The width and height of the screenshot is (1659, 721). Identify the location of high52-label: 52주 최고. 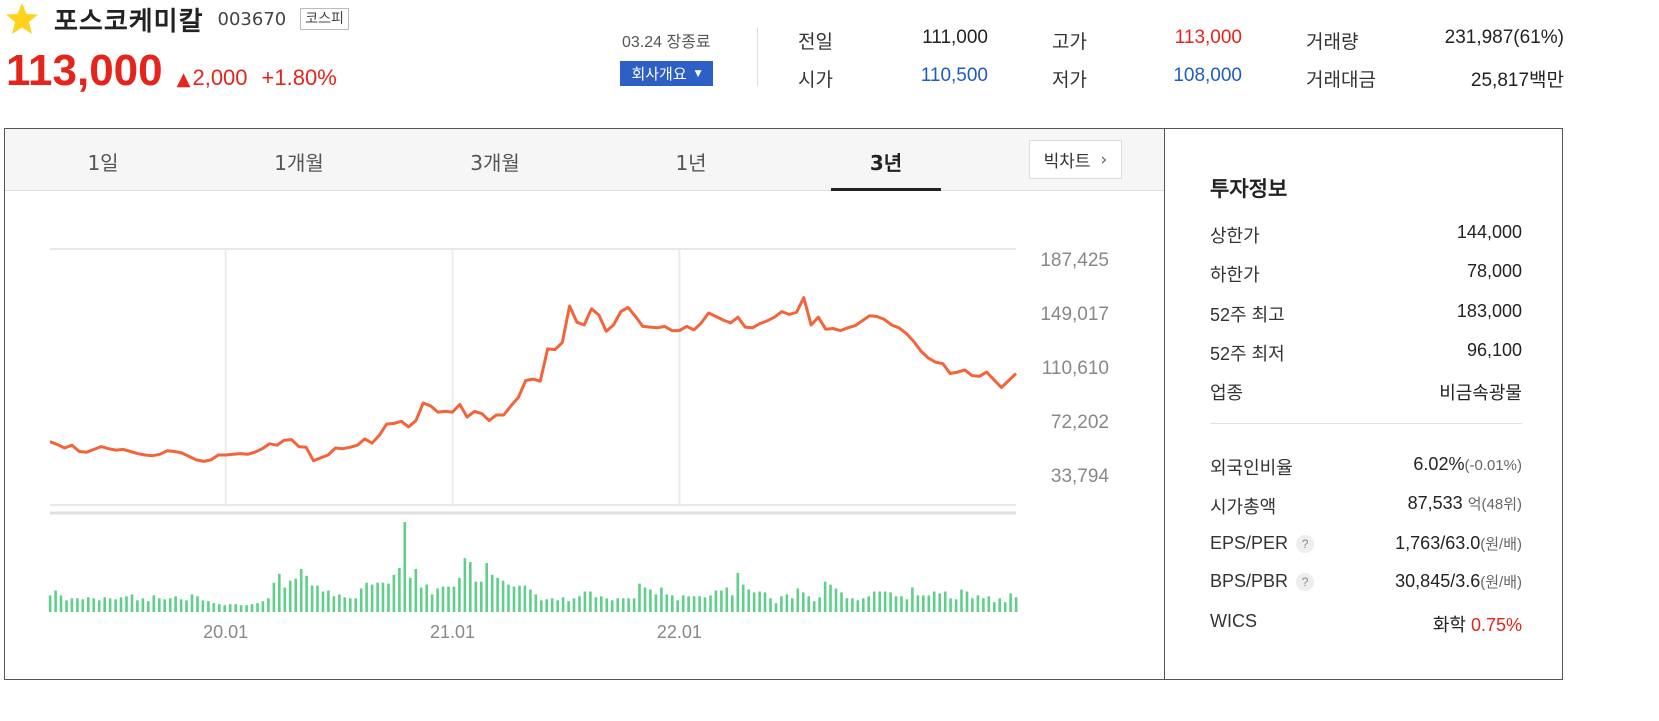
(1247, 315).